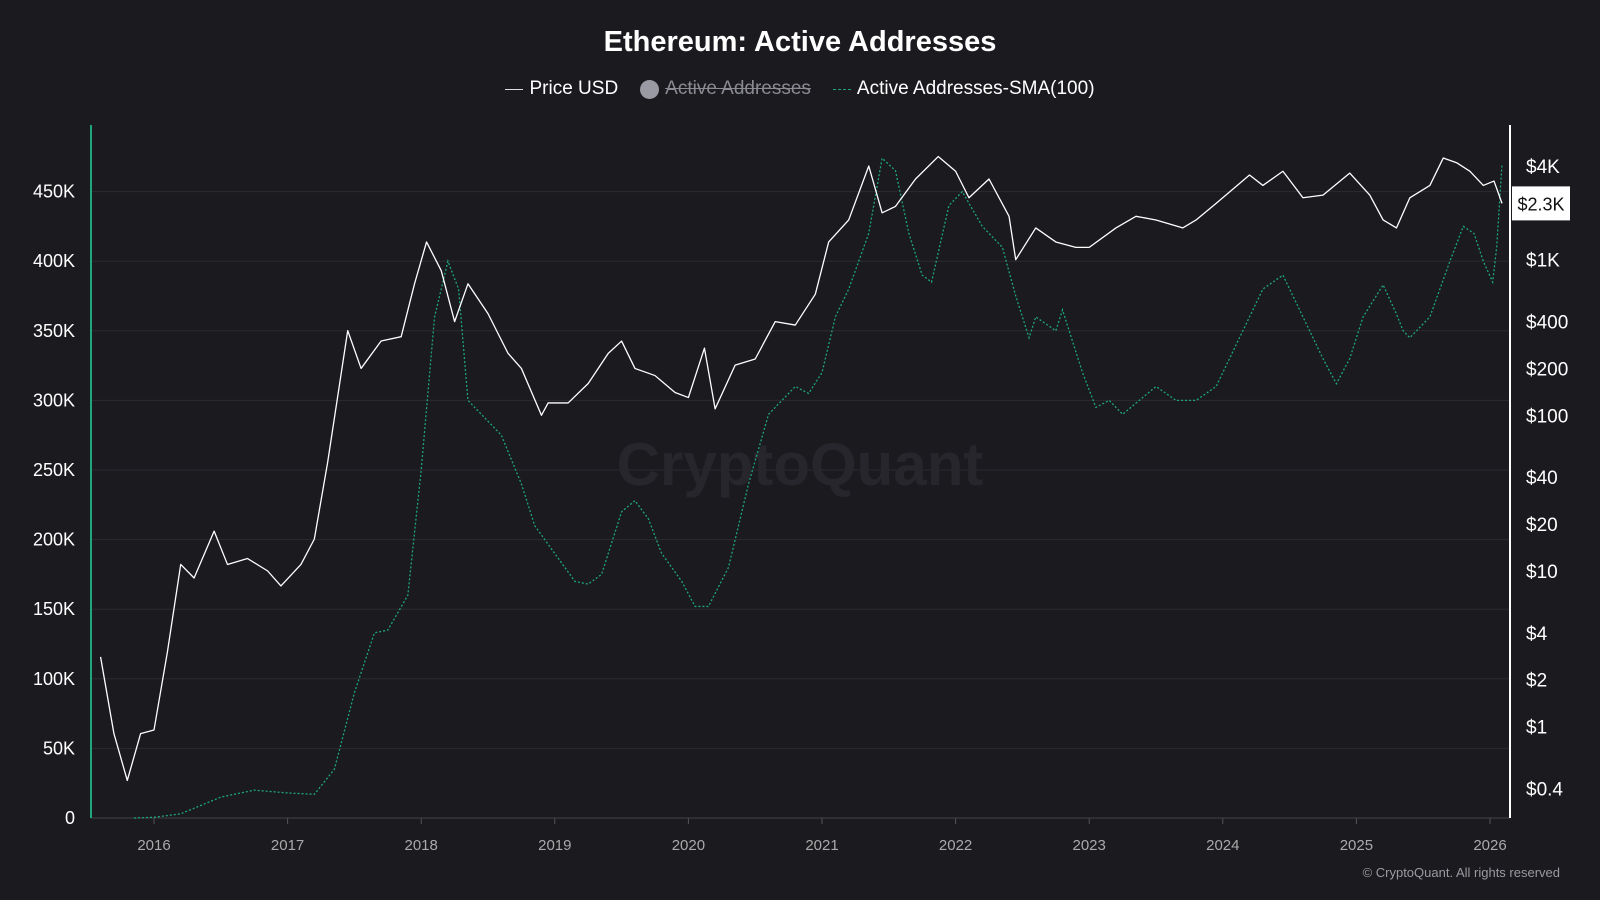 The width and height of the screenshot is (1600, 900). Describe the element at coordinates (1542, 572) in the screenshot. I see `right-axis-tick-label: $10` at that location.